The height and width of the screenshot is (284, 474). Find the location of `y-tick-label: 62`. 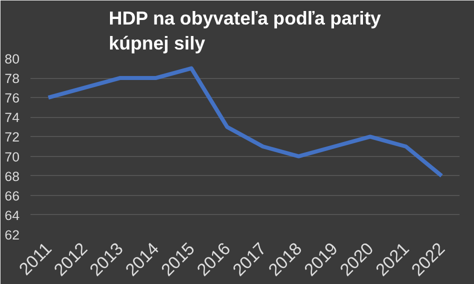

y-tick-label: 62 is located at coordinates (12, 235).